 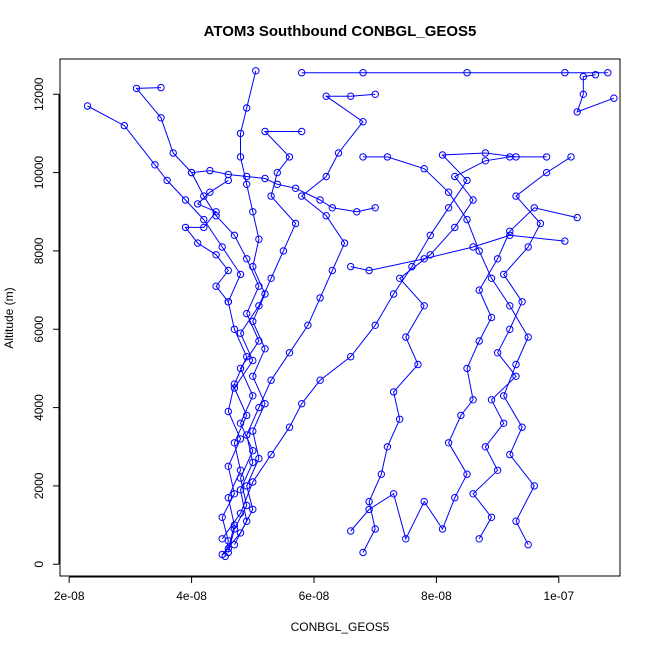 I want to click on chart-title: ATOM3 Southbound CONBGL_GEOS5, so click(x=340, y=31).